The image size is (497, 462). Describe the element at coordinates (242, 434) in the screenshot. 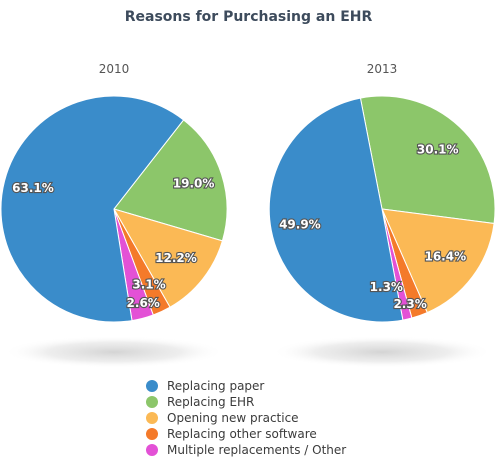

I see `legend-label: Replacing other software` at that location.